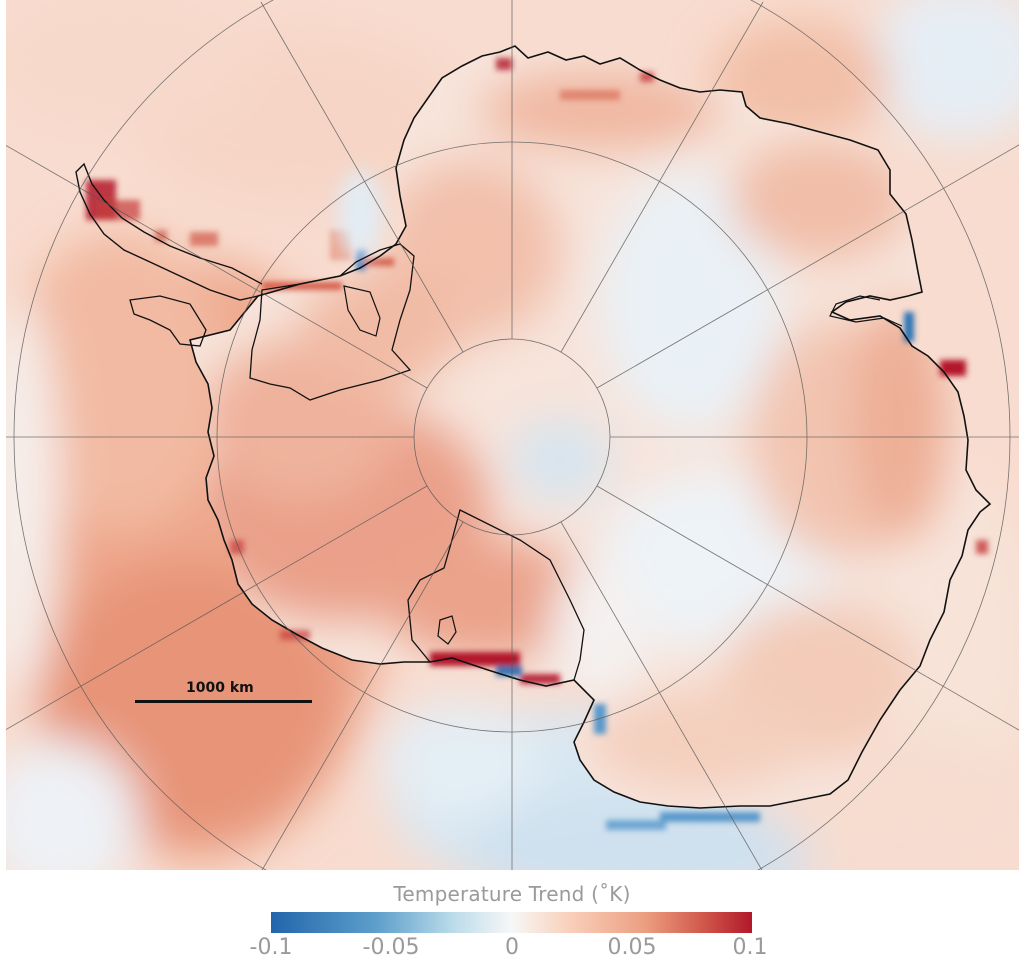 The image size is (1024, 962). What do you see at coordinates (866, 311) in the screenshot?
I see `amery-ice-shelf` at bounding box center [866, 311].